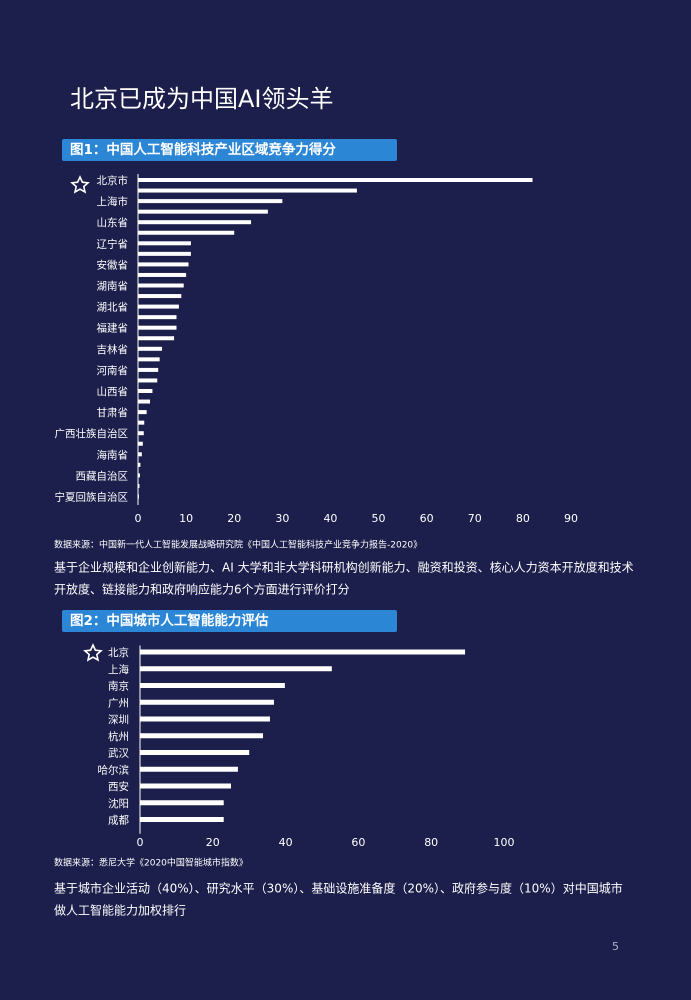 This screenshot has width=691, height=1000. I want to click on category-label: 成都, so click(118, 821).